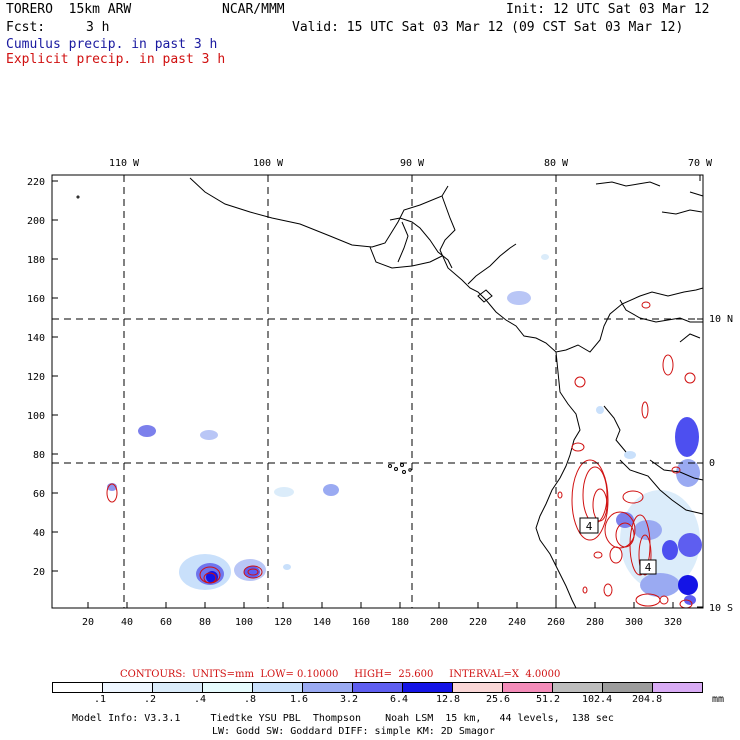  Describe the element at coordinates (124, 163) in the screenshot. I see `top-lon-label: 110 W` at that location.